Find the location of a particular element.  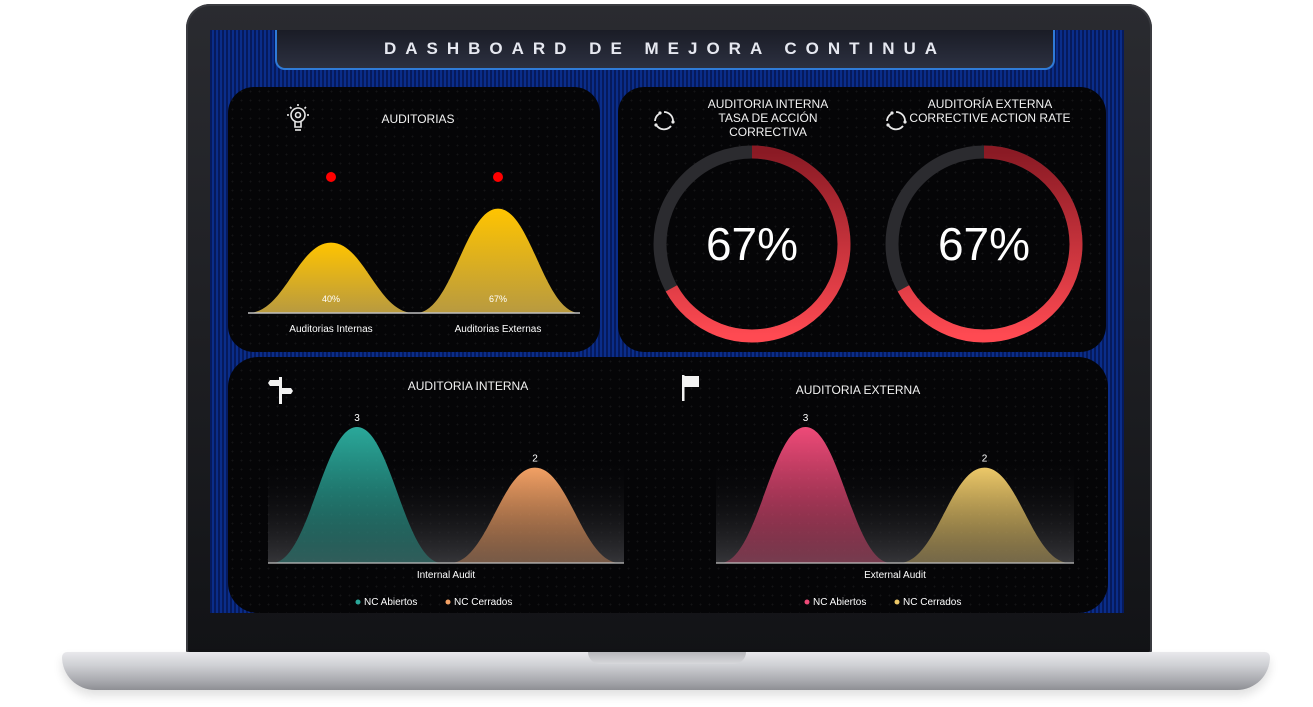

auditorias-category-label-0: Auditorias Internas is located at coordinates (330, 329).